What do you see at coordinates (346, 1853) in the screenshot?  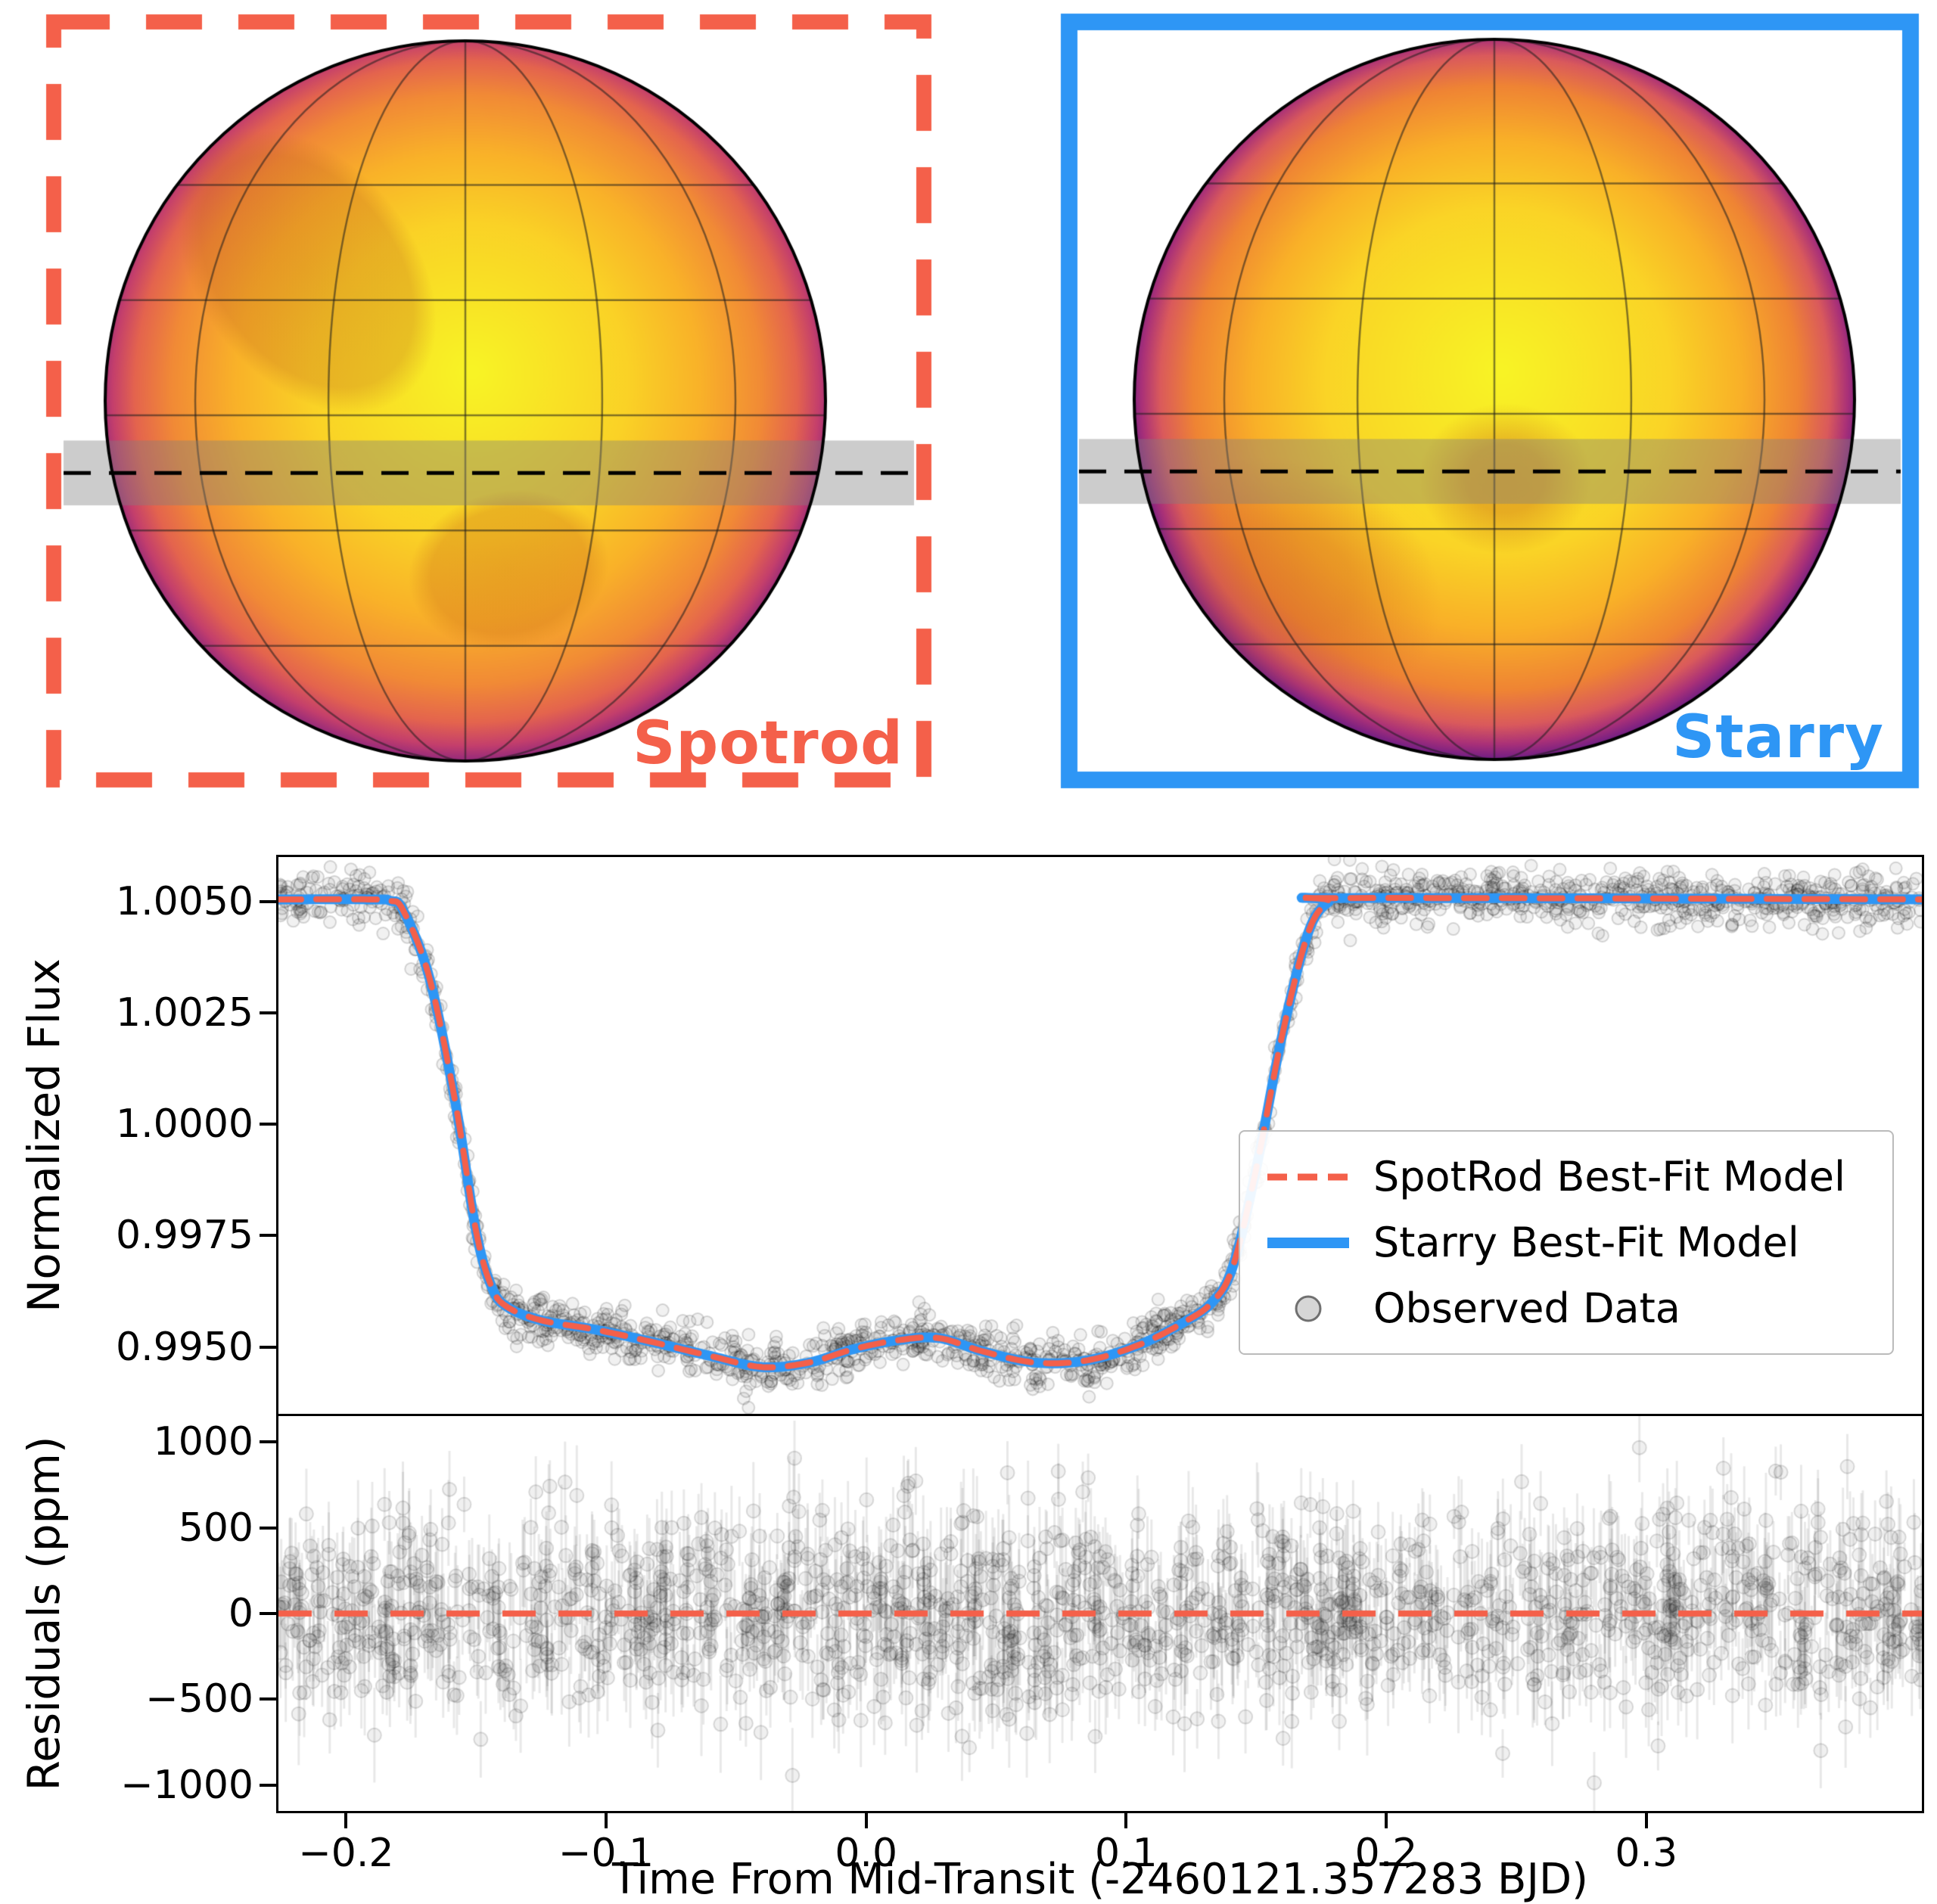 I see `xtick-label: −0.2` at bounding box center [346, 1853].